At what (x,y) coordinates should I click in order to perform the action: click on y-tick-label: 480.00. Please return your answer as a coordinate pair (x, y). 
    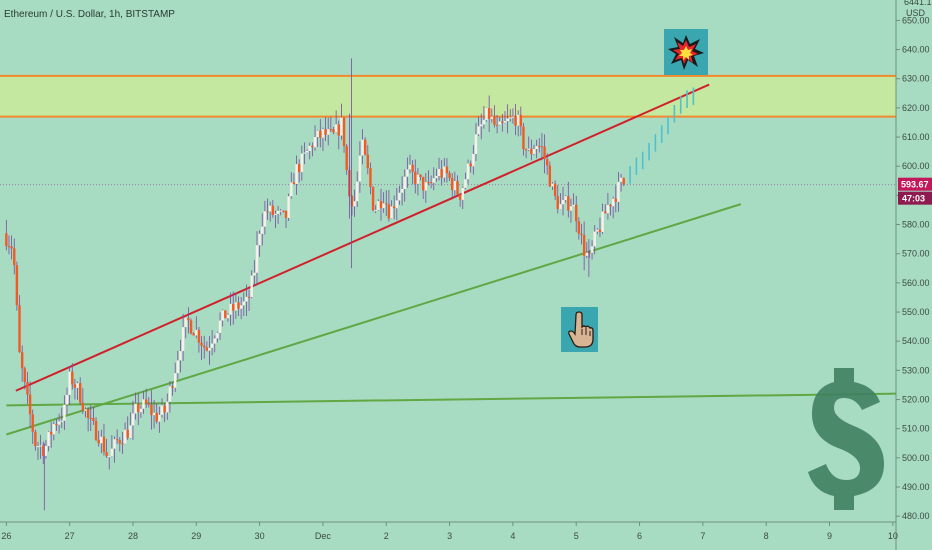
    Looking at the image, I should click on (916, 516).